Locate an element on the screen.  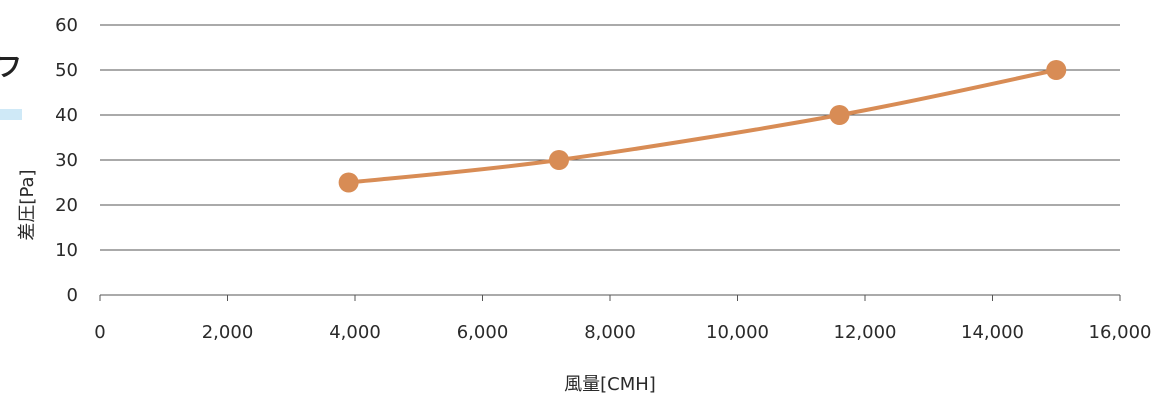
clipped-left-text: フ is located at coordinates (11, 68).